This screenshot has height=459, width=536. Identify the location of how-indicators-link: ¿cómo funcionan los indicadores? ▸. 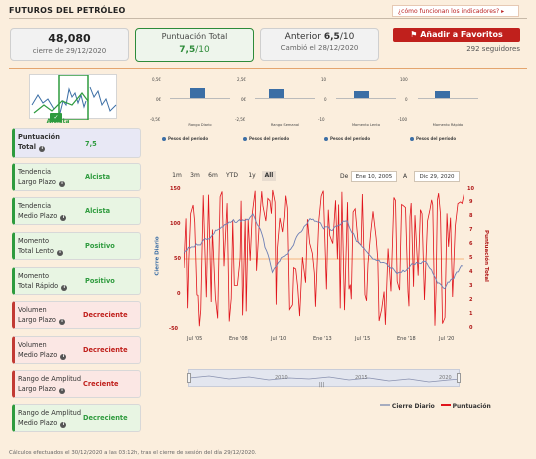
(455, 11).